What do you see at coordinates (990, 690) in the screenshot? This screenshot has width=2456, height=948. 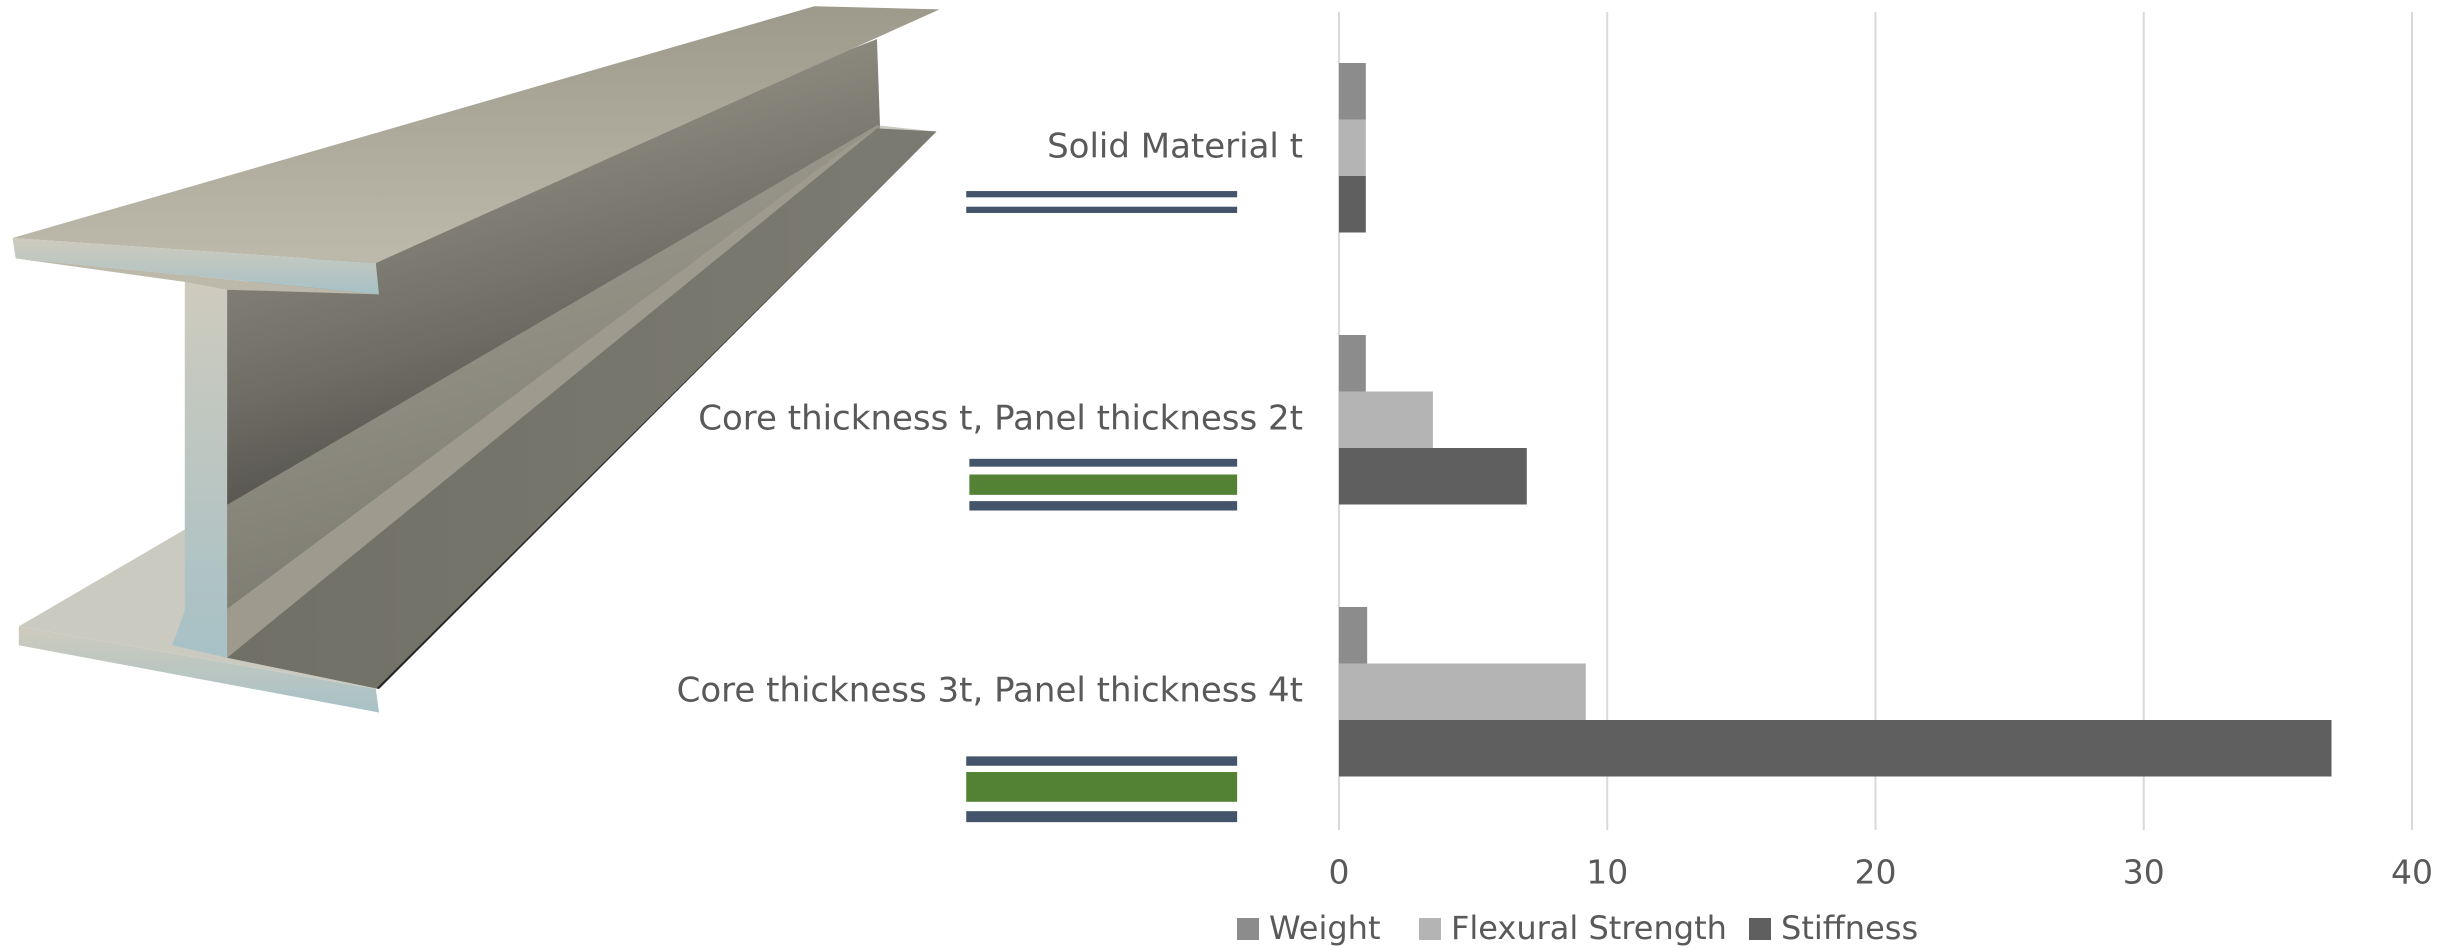 I see `category-label: Core thickness 3t, Panel thickness 4t` at bounding box center [990, 690].